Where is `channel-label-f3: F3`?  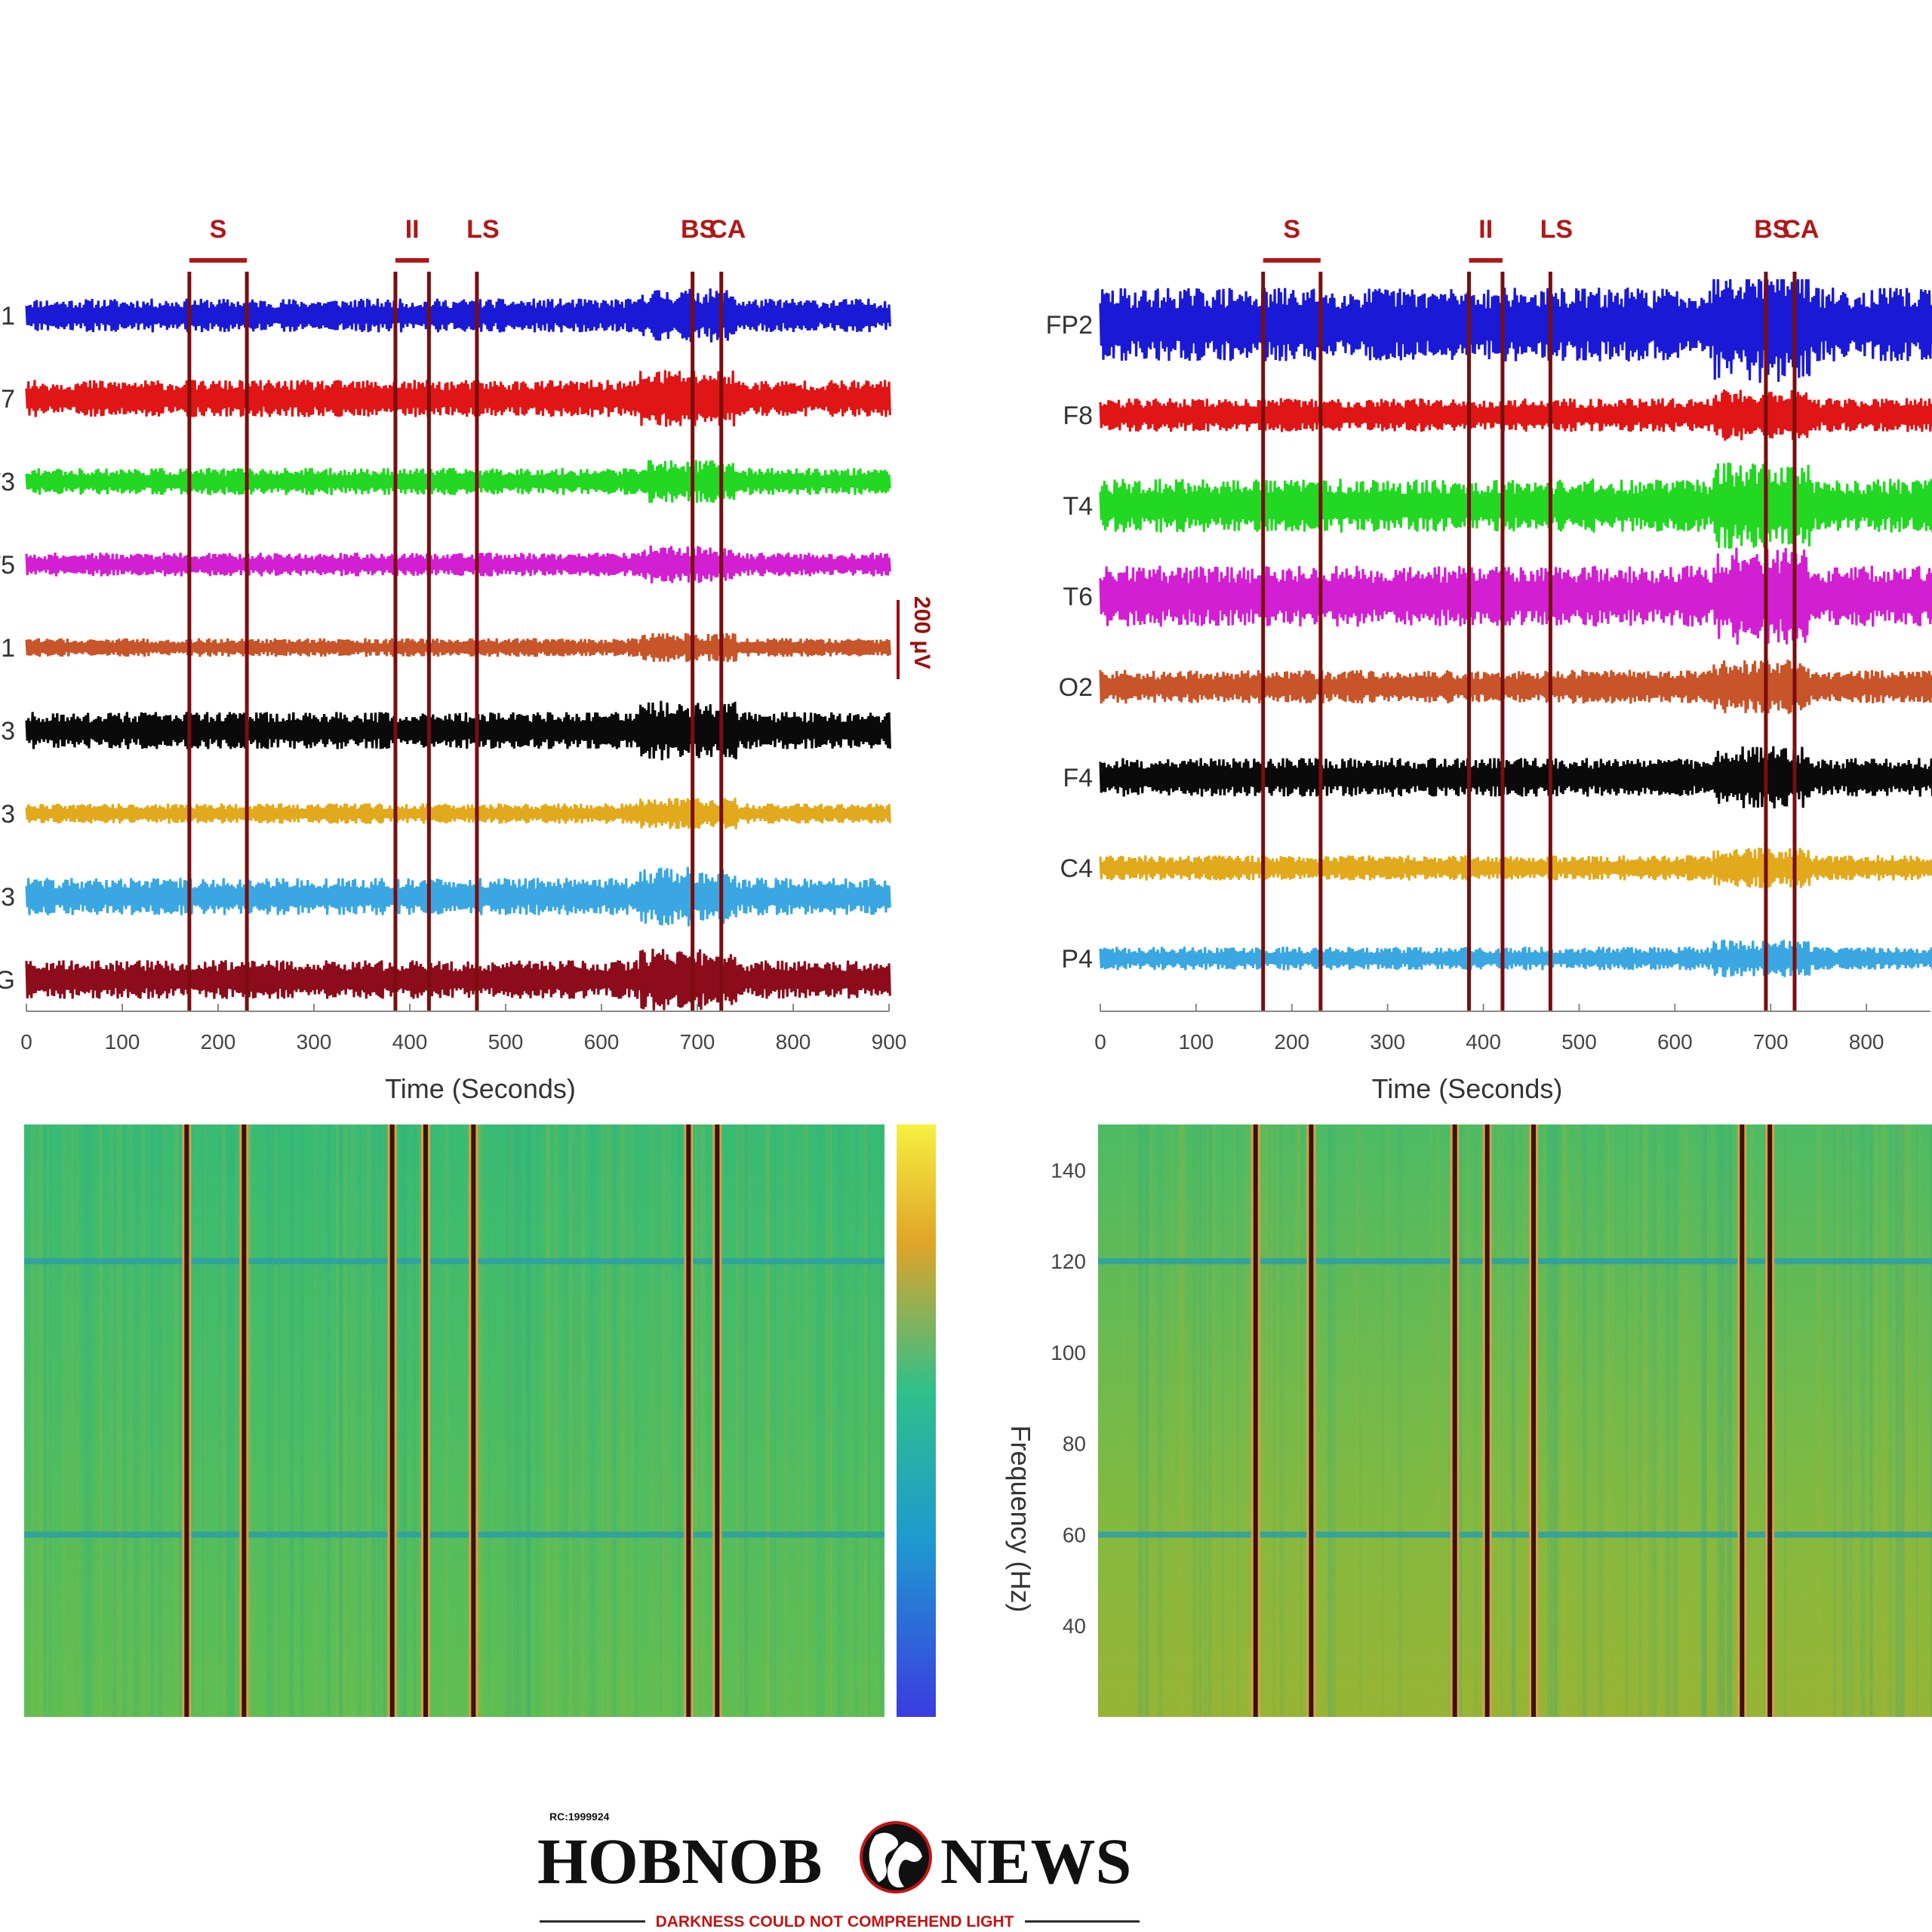
channel-label-f3: F3 is located at coordinates (7, 731).